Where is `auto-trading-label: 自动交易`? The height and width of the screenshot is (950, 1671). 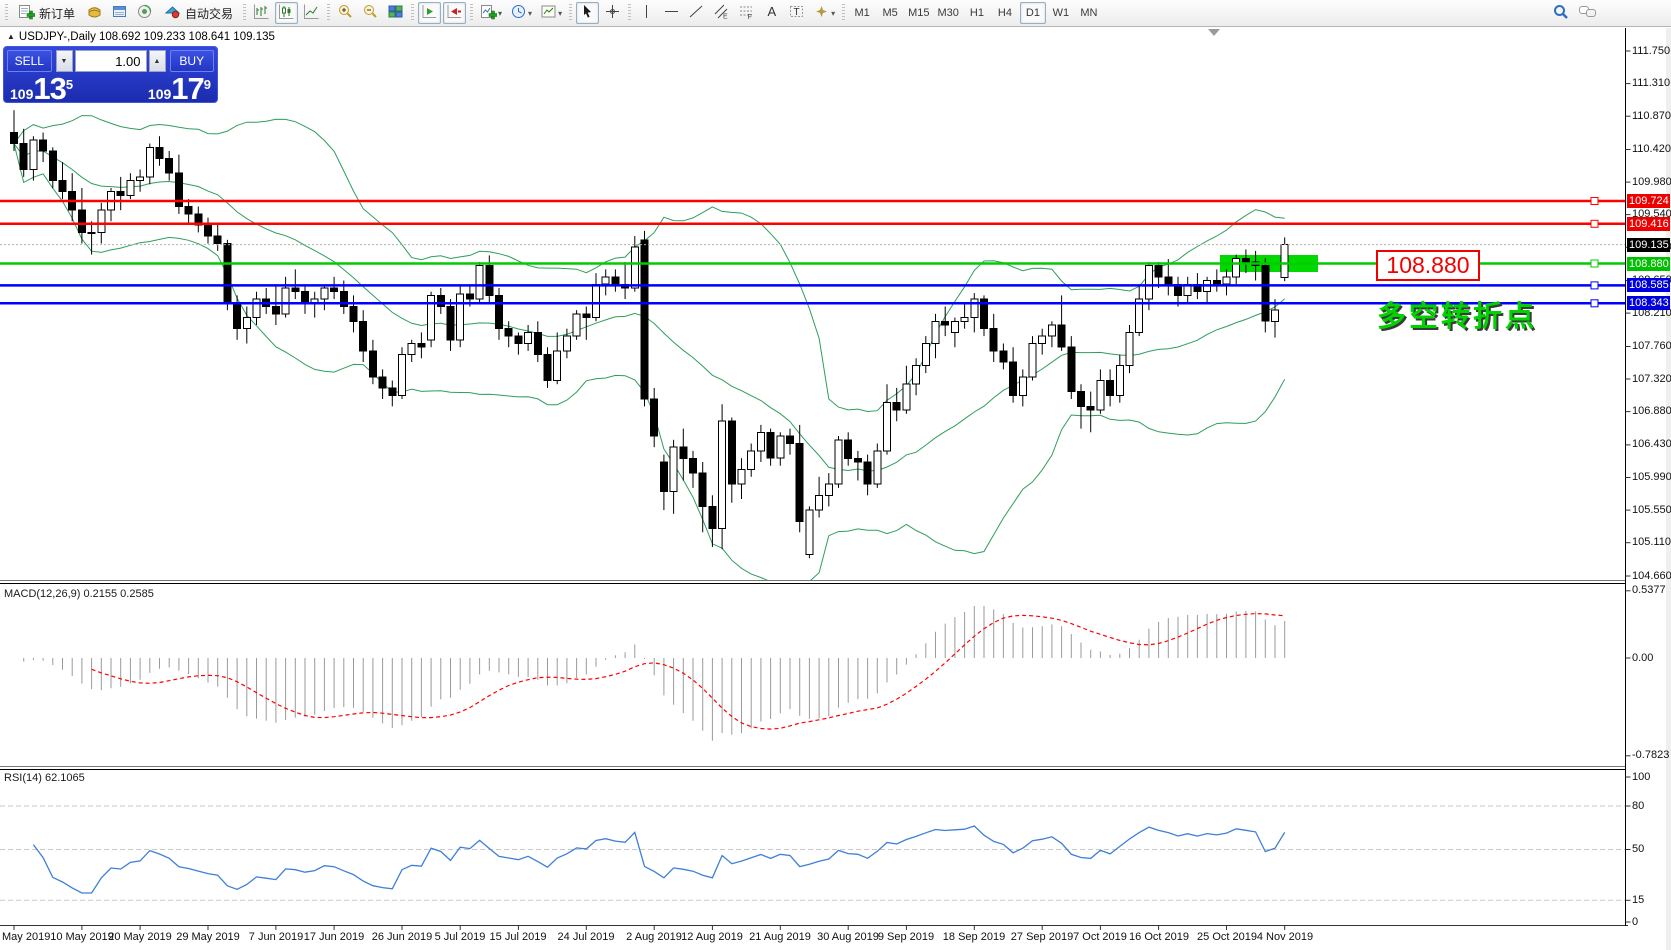 auto-trading-label: 自动交易 is located at coordinates (209, 13).